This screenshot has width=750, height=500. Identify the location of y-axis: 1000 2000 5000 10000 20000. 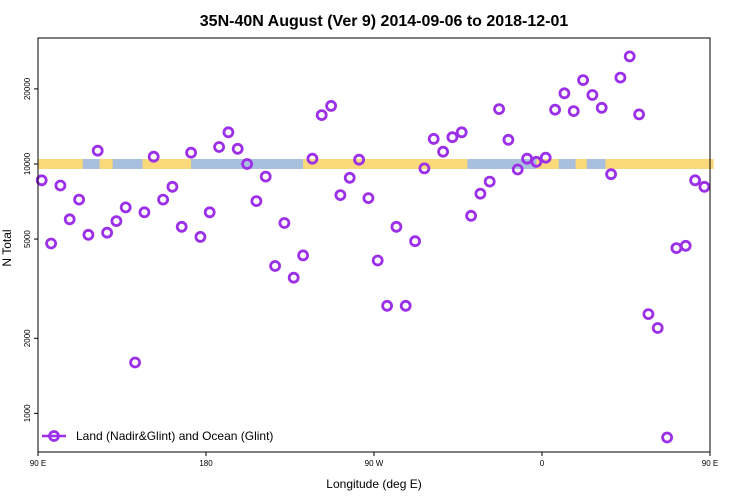
(30, 249).